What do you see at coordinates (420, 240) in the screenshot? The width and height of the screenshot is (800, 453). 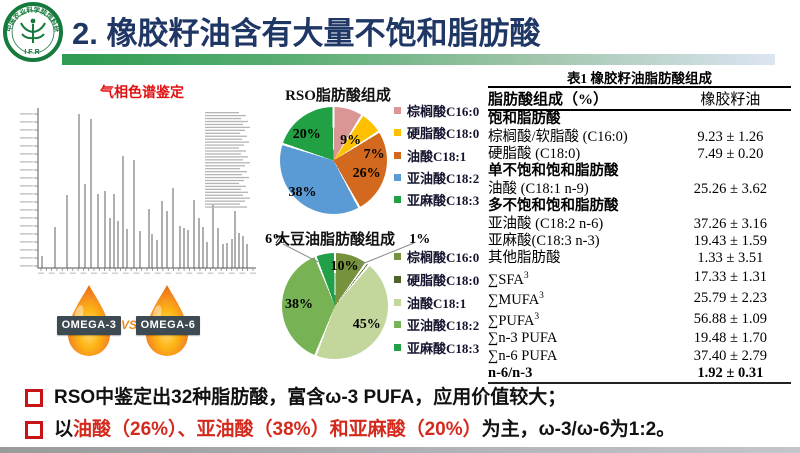 I see `pie-percent-label: 1%` at bounding box center [420, 240].